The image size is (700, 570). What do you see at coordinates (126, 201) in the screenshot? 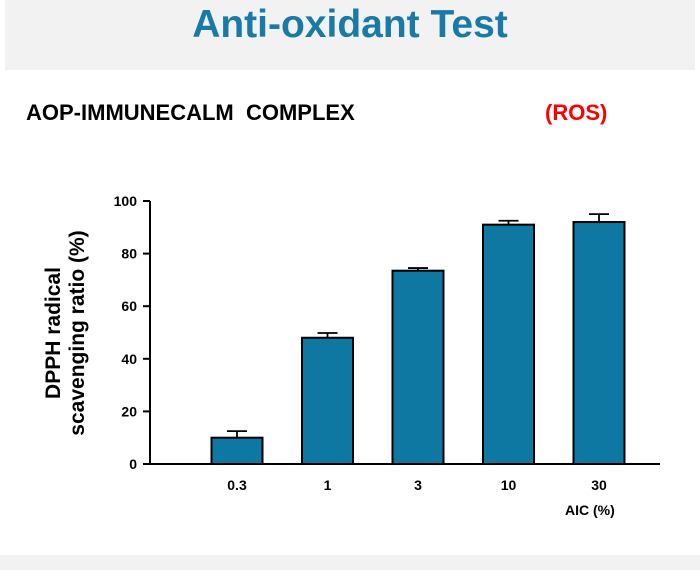
I see `y-tick-label: 100` at bounding box center [126, 201].